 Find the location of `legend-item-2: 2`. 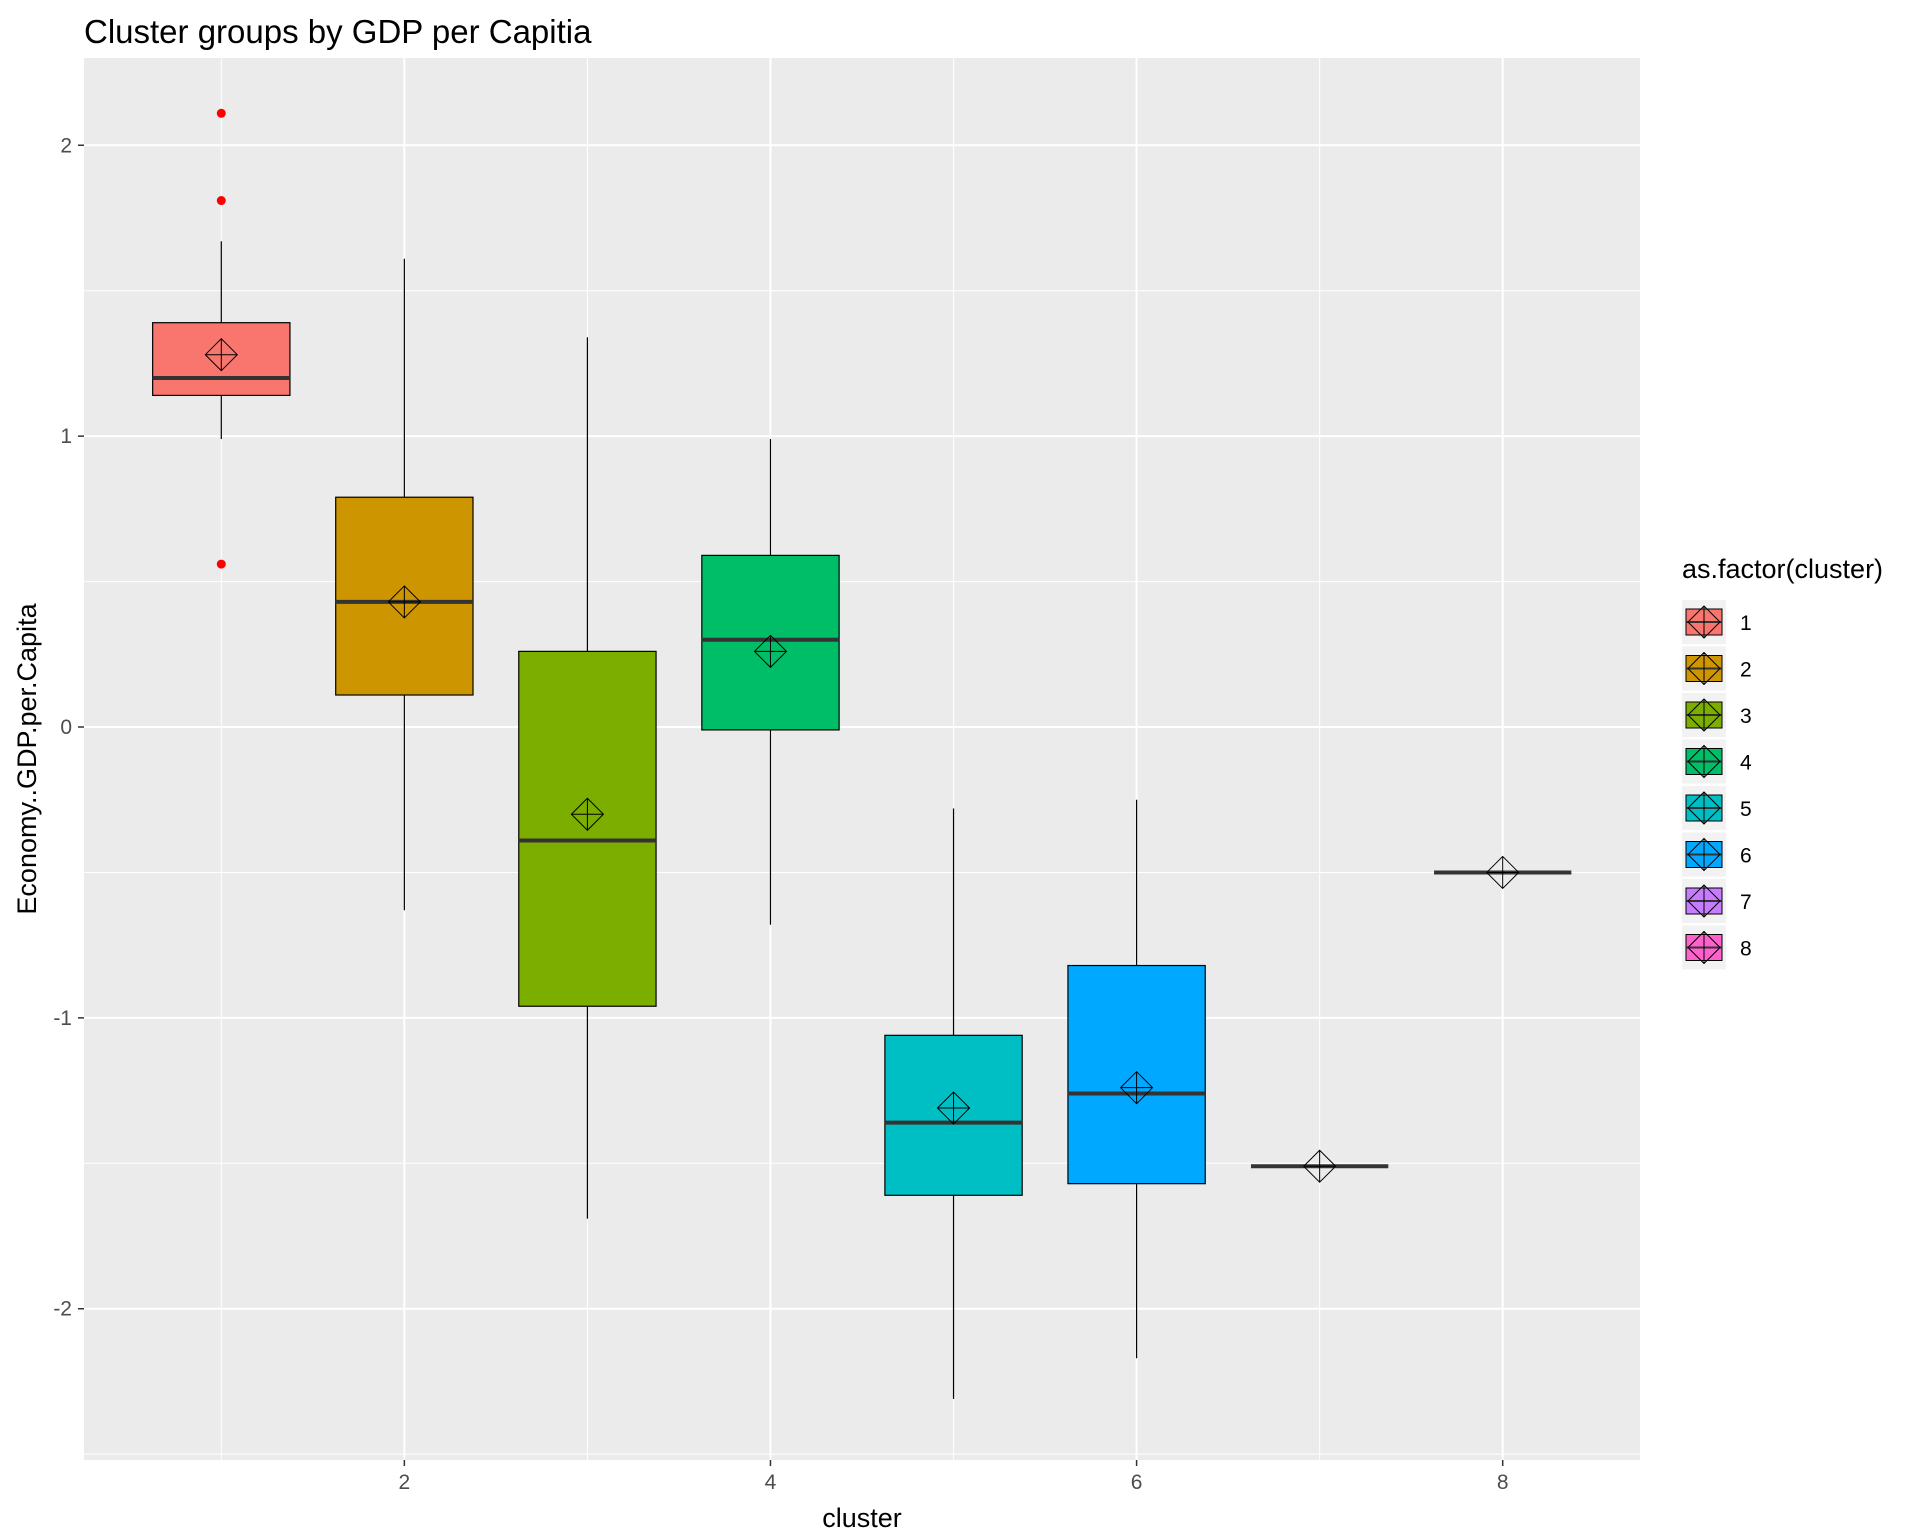

legend-item-2: 2 is located at coordinates (1717, 668).